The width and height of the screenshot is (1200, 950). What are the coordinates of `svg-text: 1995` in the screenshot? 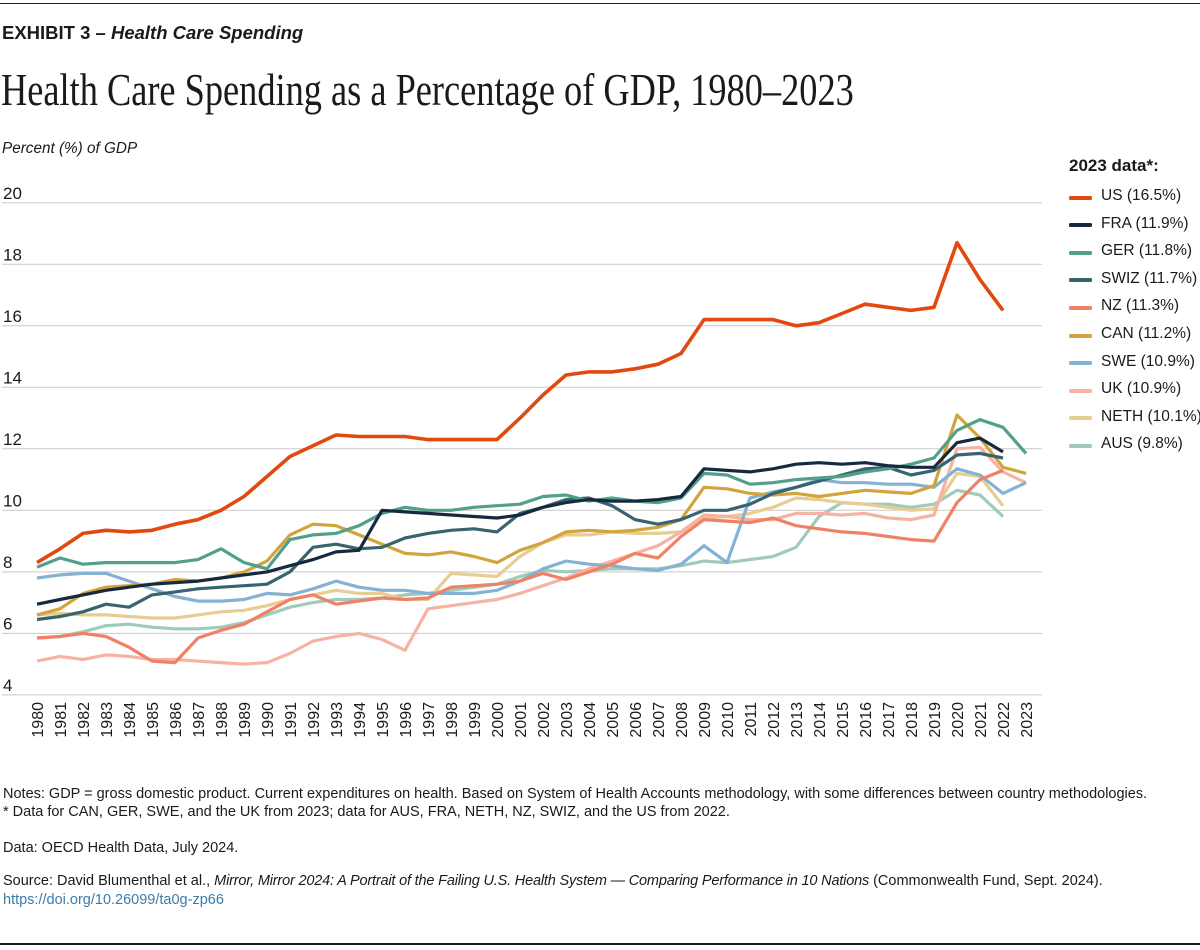 It's located at (383, 720).